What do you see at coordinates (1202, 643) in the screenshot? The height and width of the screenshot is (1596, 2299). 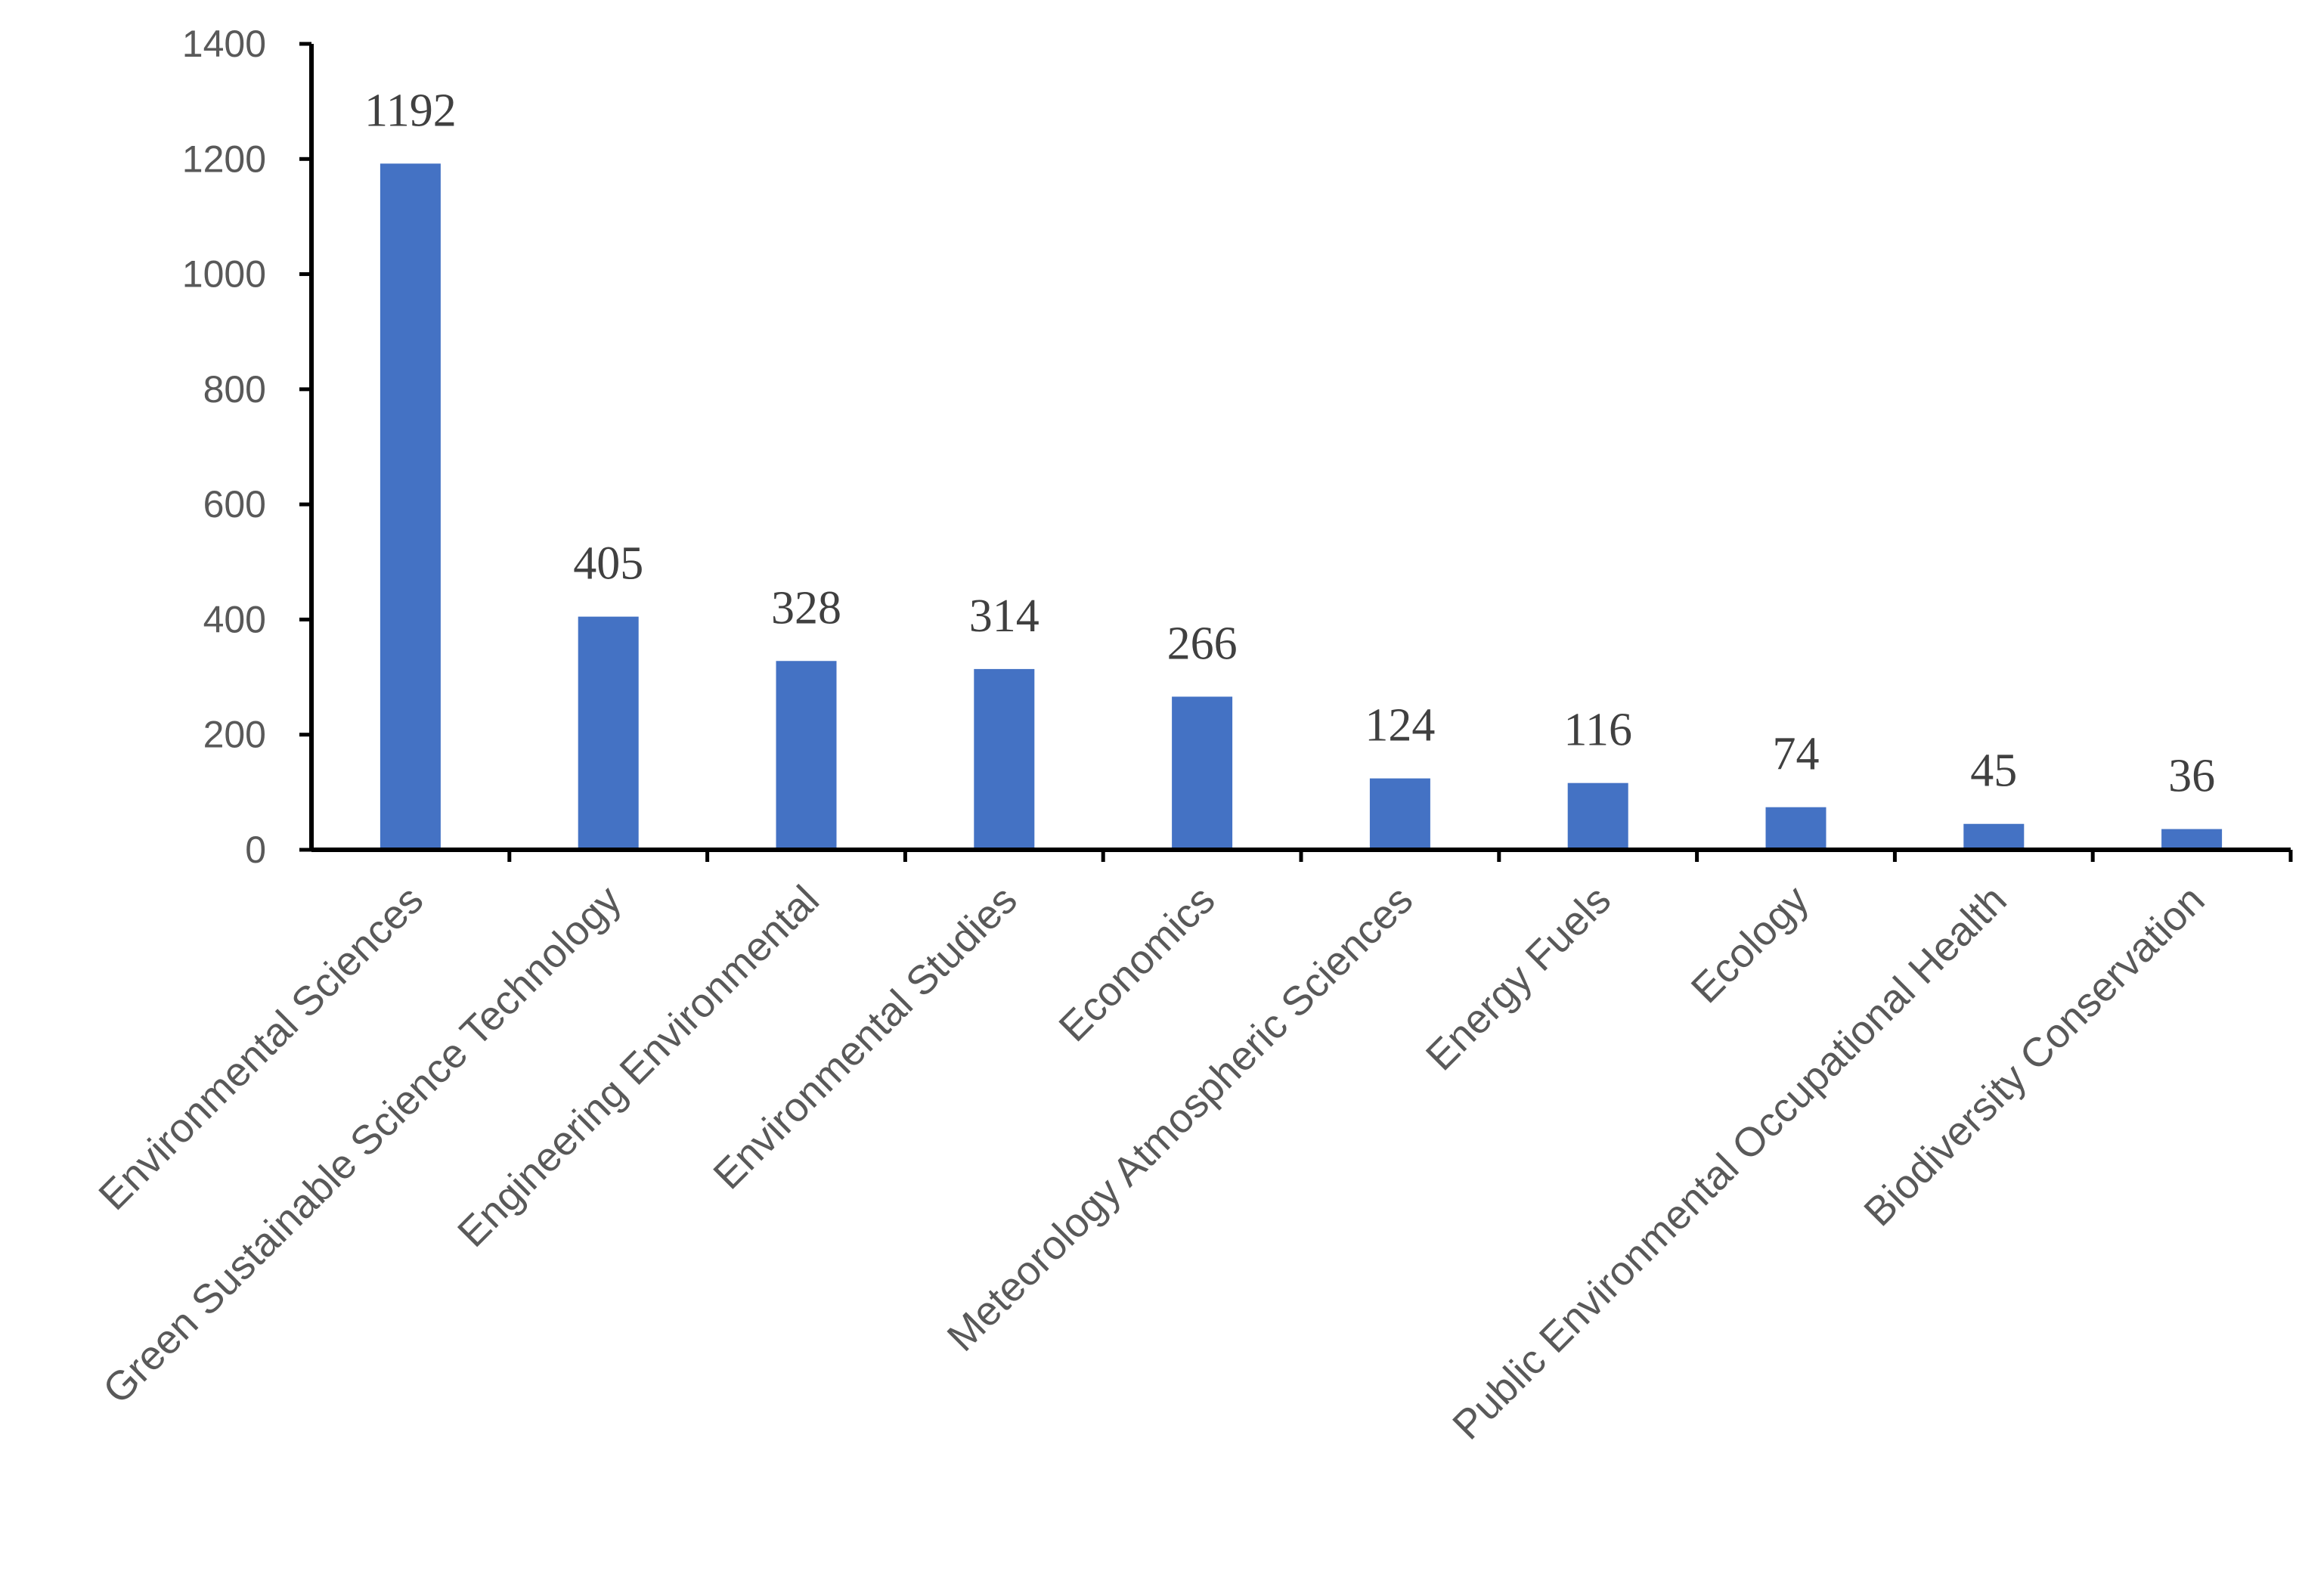 I see `data-label: 266` at bounding box center [1202, 643].